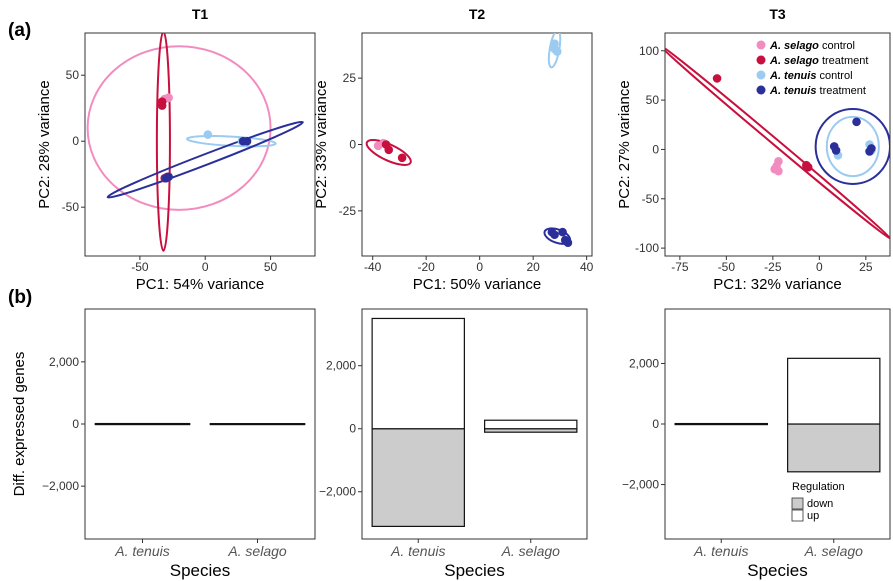 The width and height of the screenshot is (893, 581). Describe the element at coordinates (818, 61) in the screenshot. I see `legend-entry: A. selago treatment` at that location.